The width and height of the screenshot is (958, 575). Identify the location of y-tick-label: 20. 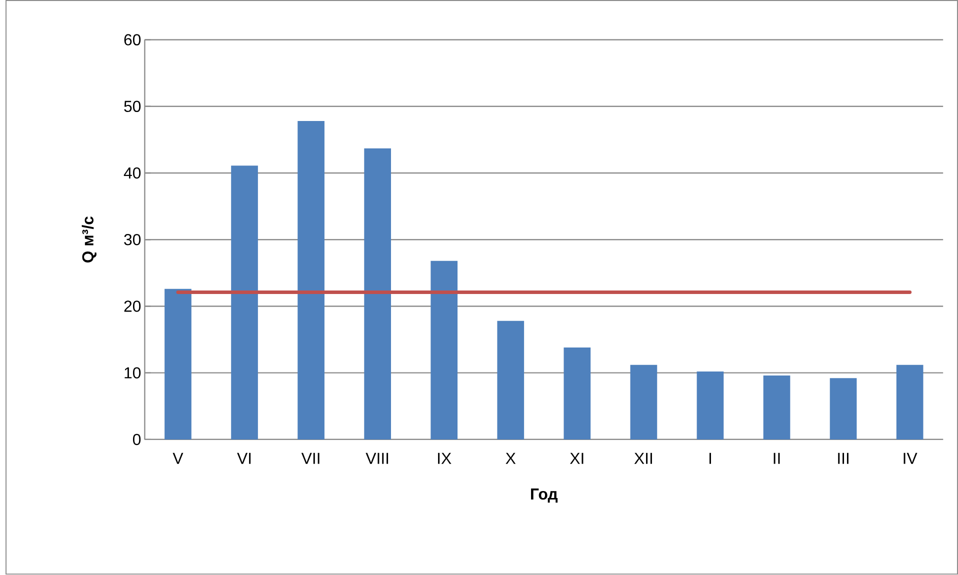
(132, 306).